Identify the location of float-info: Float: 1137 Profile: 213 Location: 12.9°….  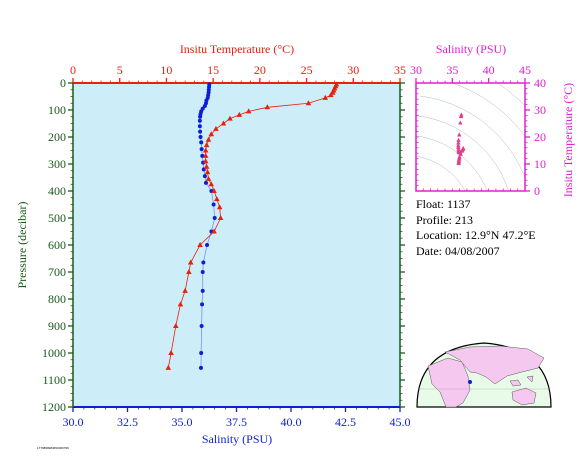
(476, 228).